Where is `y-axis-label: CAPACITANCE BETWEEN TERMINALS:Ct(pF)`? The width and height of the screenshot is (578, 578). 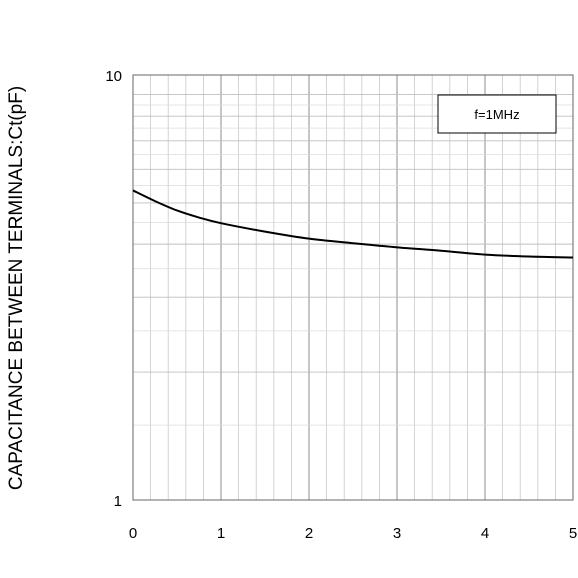 y-axis-label: CAPACITANCE BETWEEN TERMINALS:Ct(pF) is located at coordinates (16, 288).